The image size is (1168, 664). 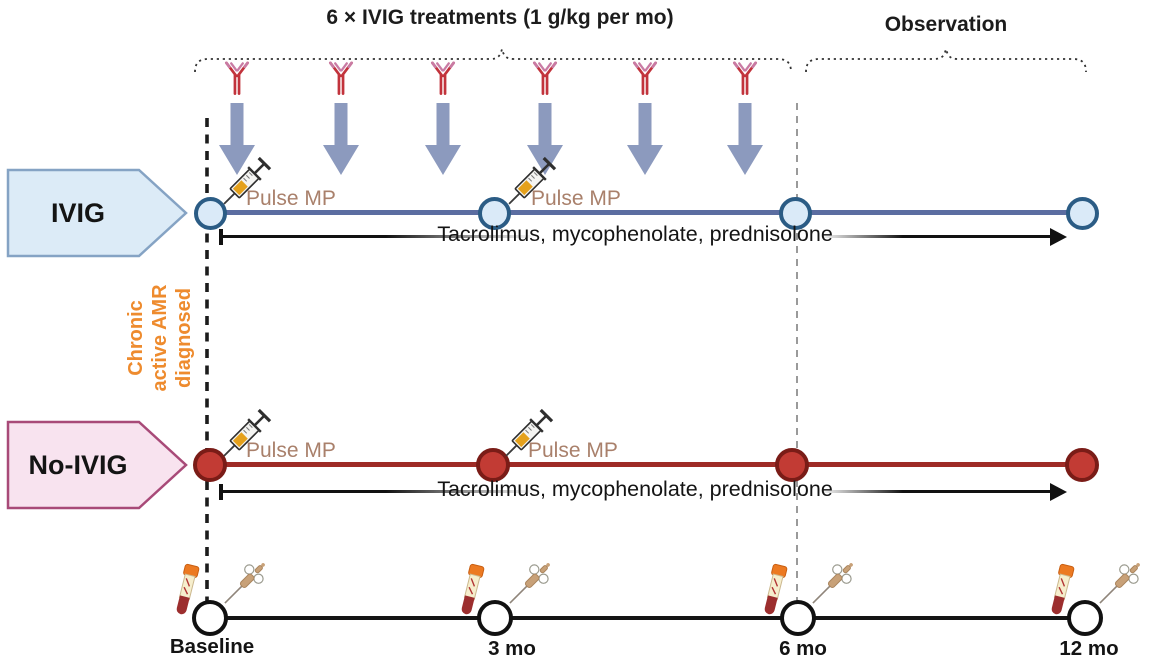 I want to click on tick-label-3mo: 3 mo, so click(x=512, y=648).